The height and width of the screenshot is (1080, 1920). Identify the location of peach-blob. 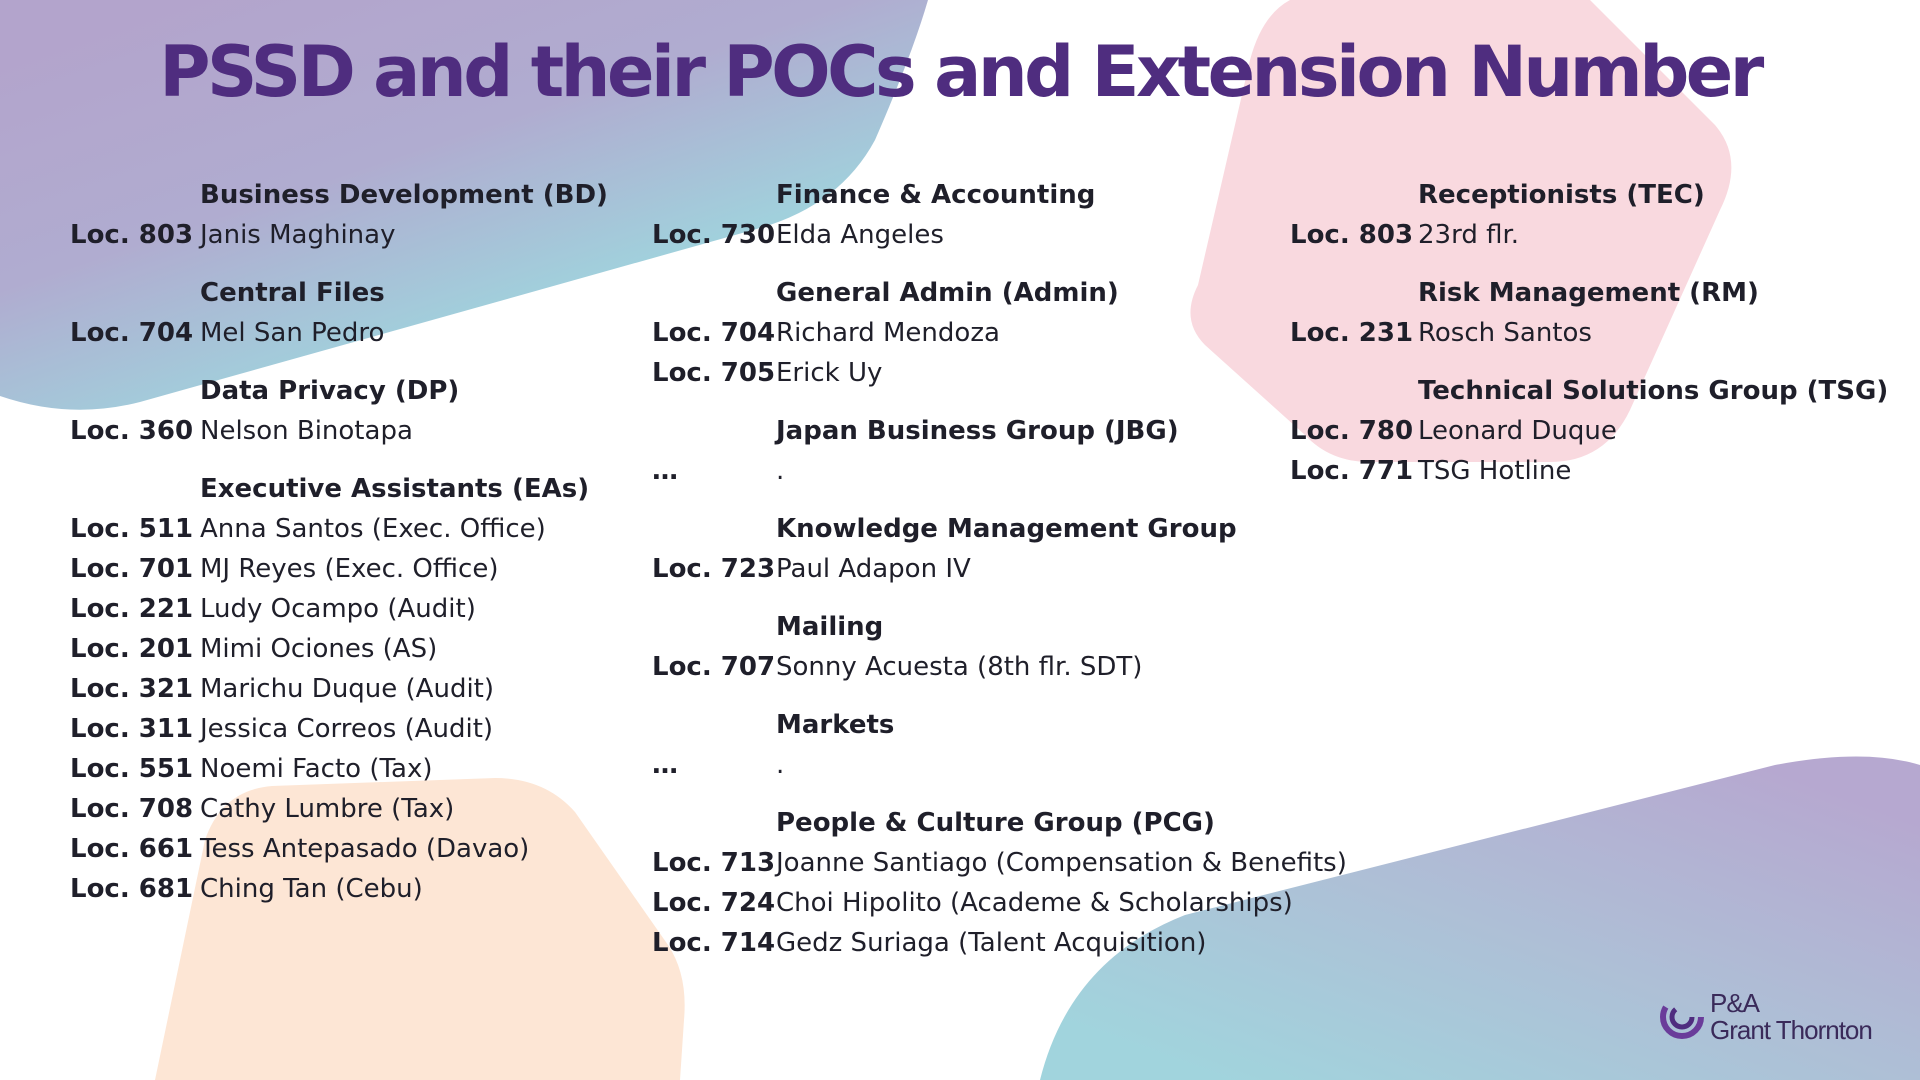
(420, 929).